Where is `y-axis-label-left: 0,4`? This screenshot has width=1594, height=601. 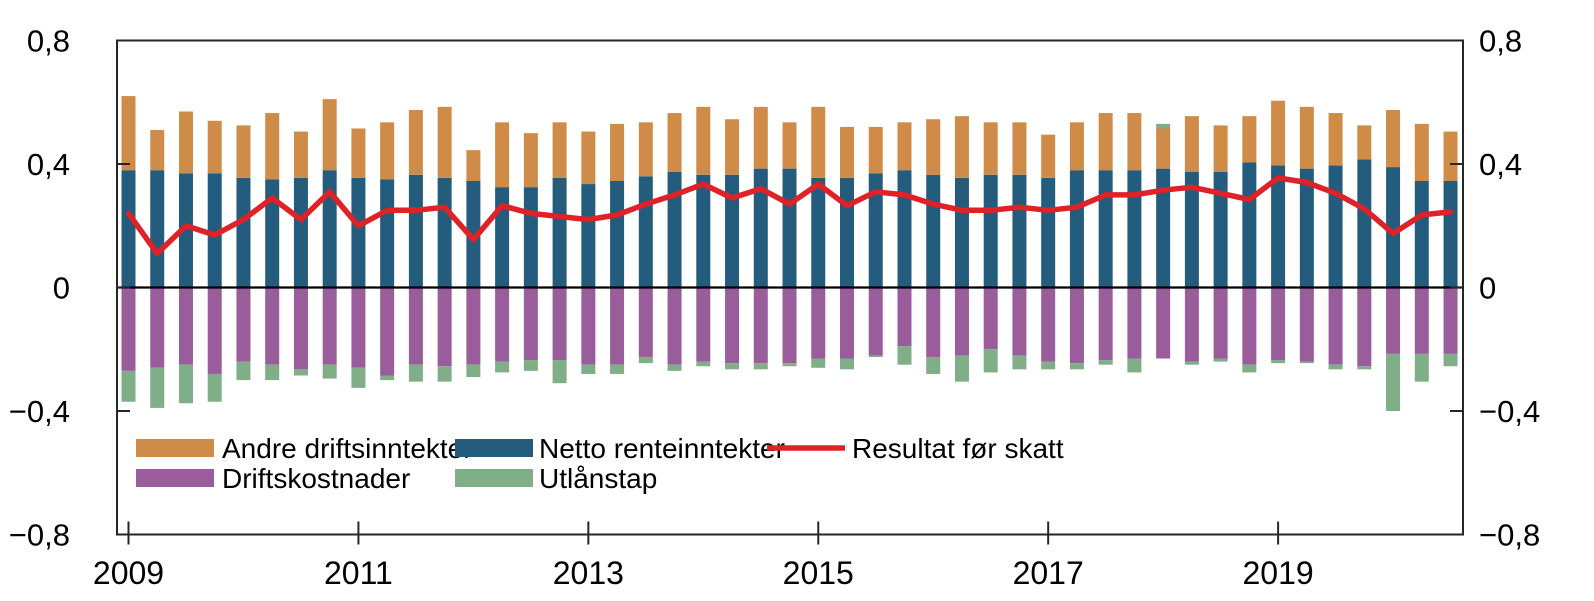 y-axis-label-left: 0,4 is located at coordinates (48, 164).